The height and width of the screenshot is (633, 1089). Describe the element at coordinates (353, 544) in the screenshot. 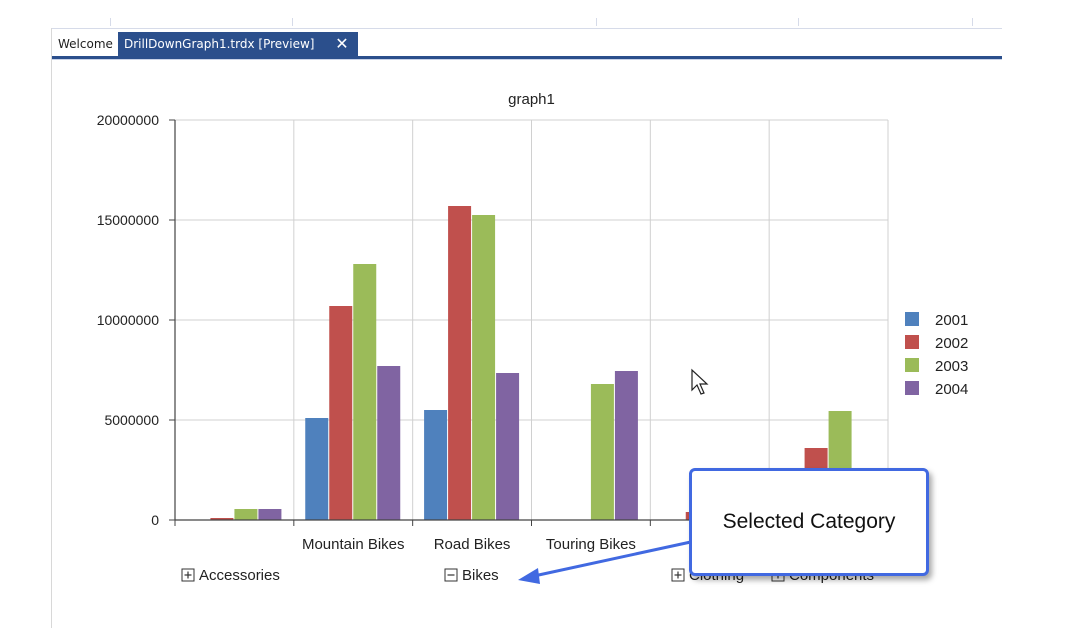

I see `x-category-label: Mountain Bikes` at that location.